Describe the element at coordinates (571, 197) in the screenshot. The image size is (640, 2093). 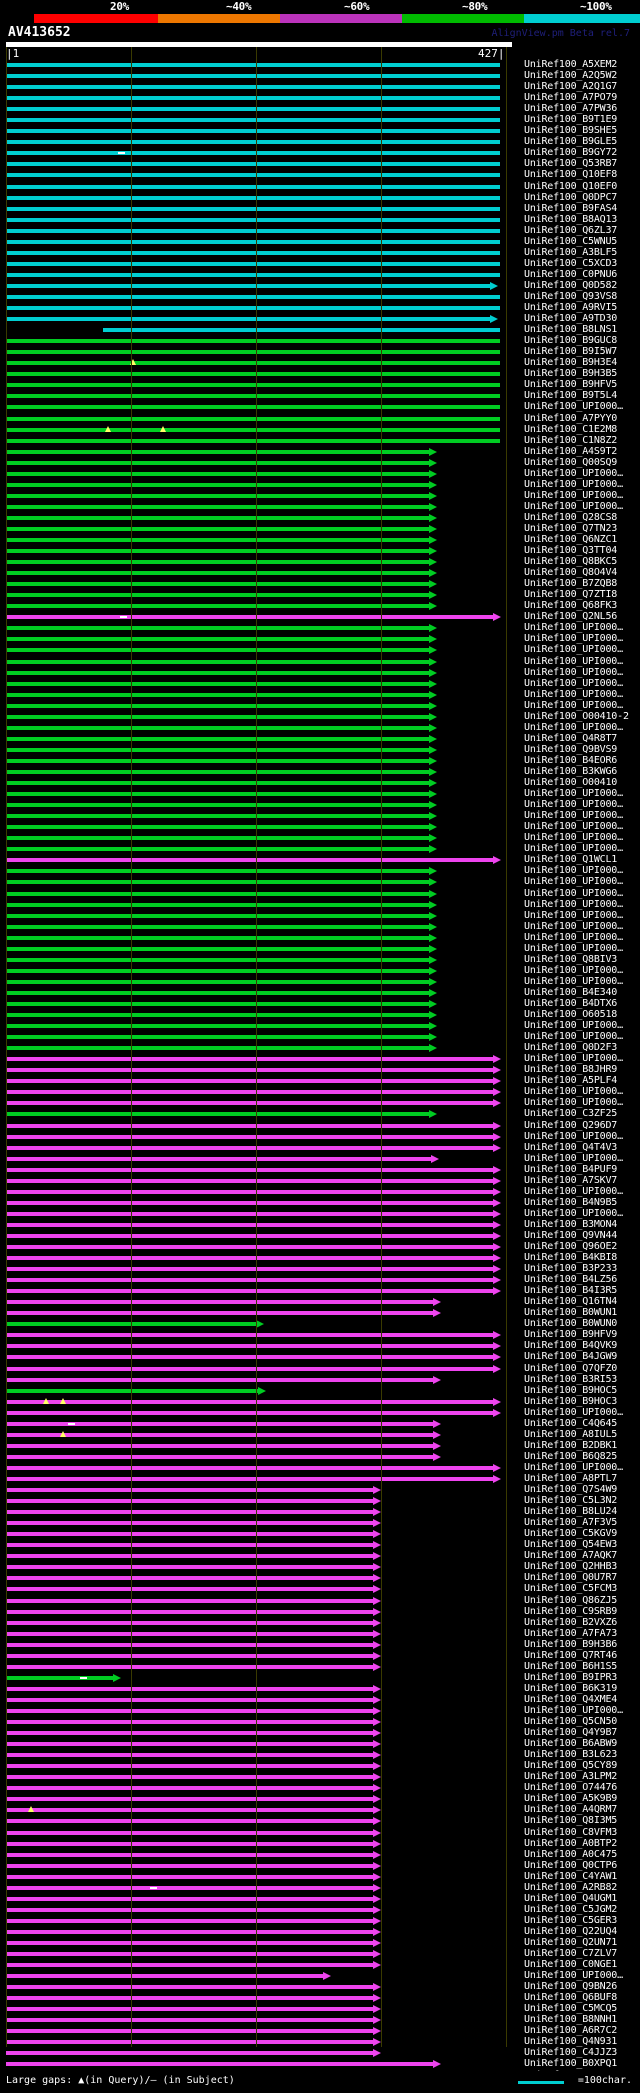
I see `hit-accession-label: UniRef100_Q0DPC7` at that location.